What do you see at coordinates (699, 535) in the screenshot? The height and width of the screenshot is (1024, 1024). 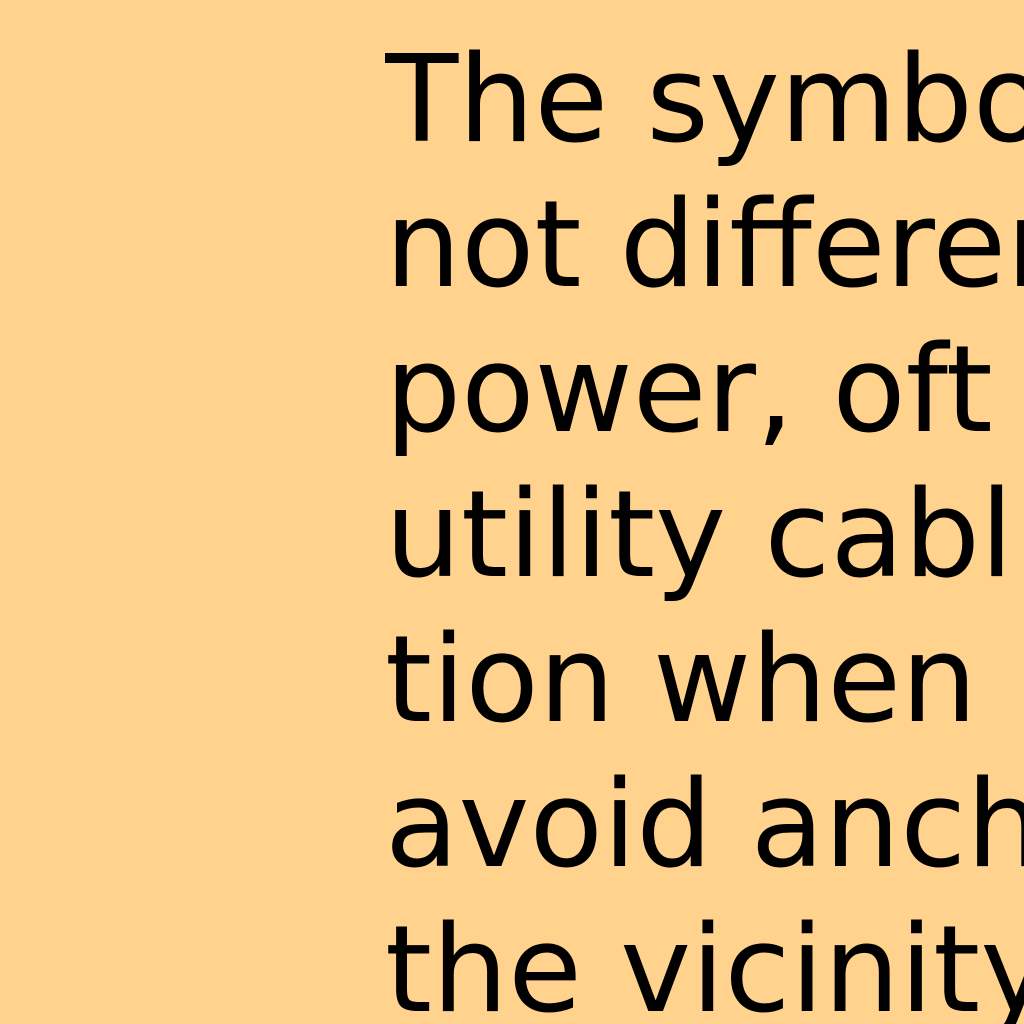 I see `text-line-4: utility cabl` at bounding box center [699, 535].